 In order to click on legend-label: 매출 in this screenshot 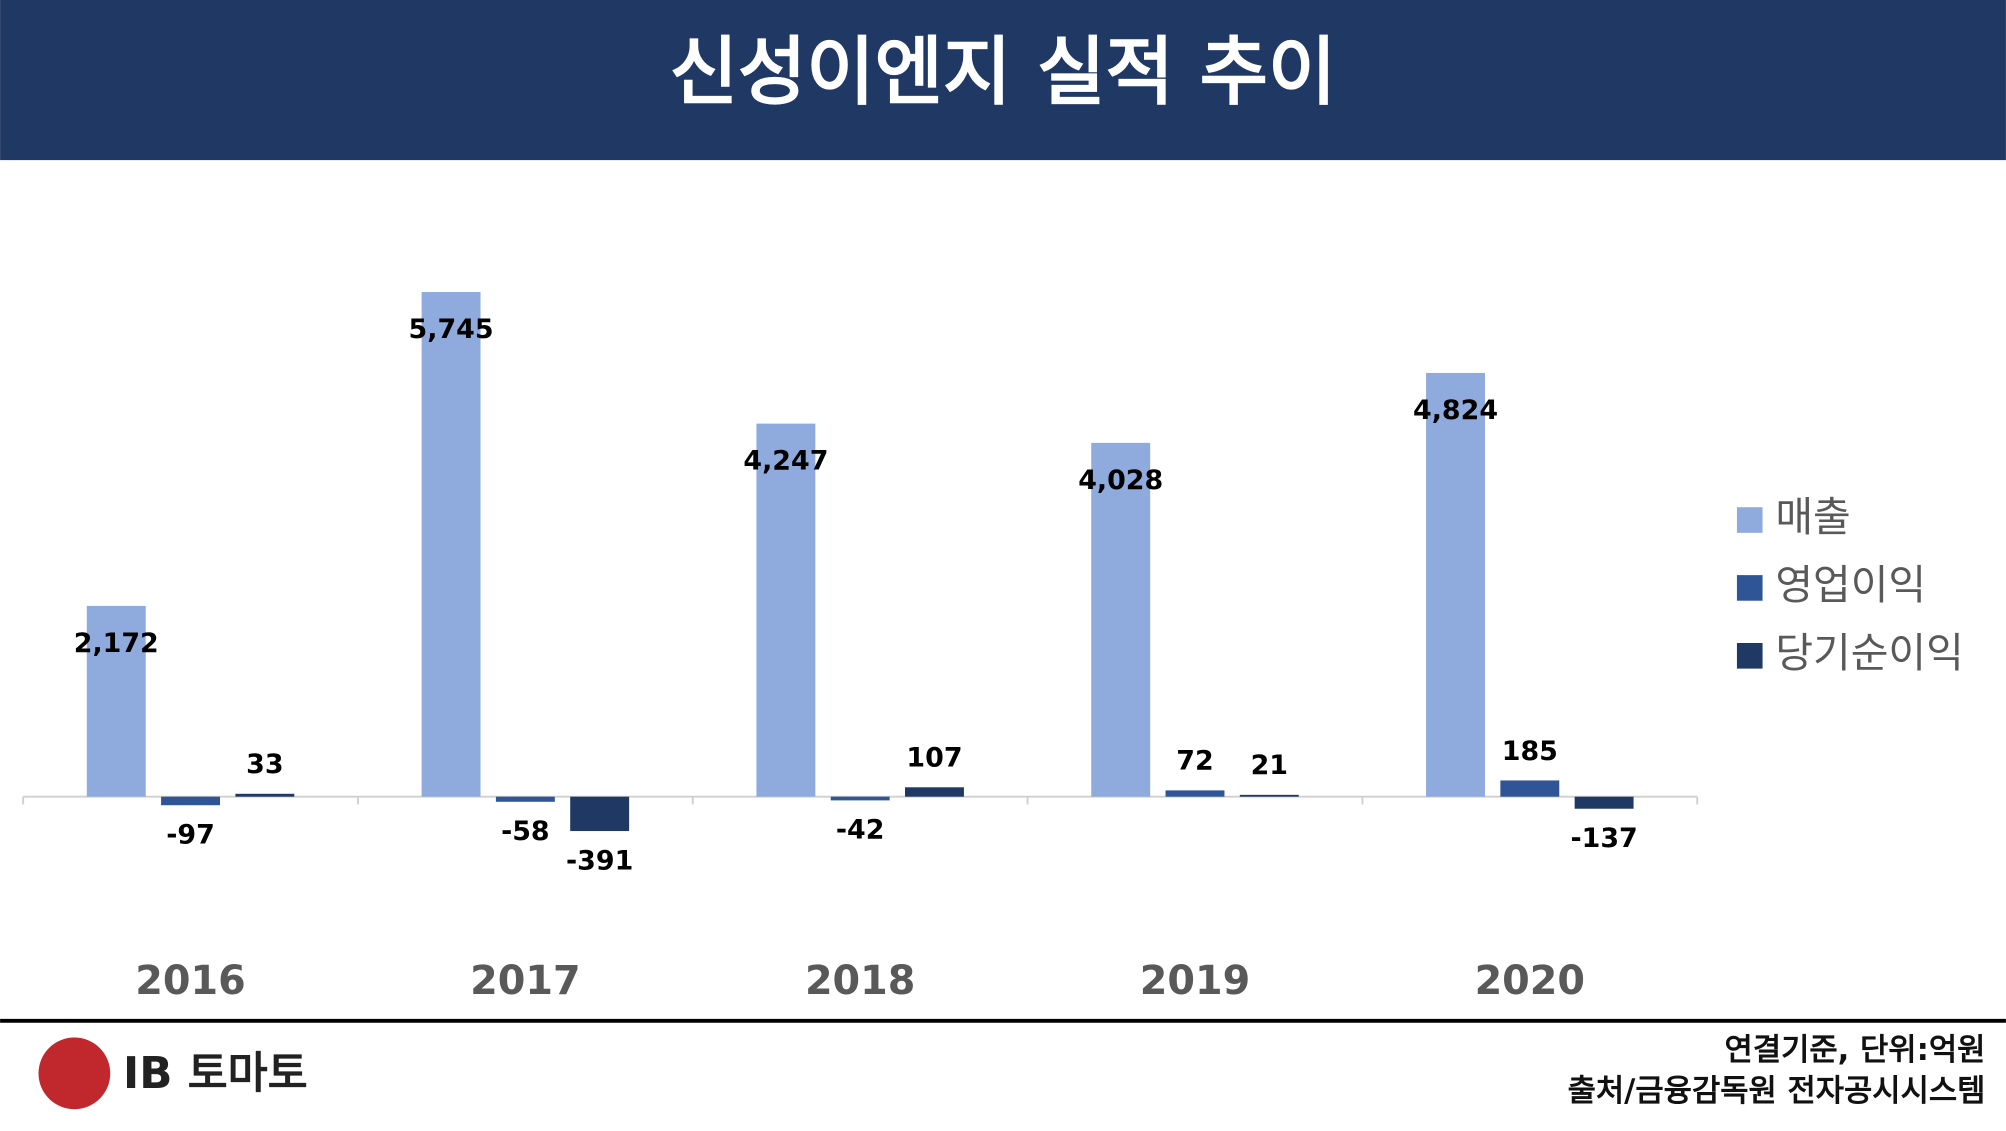, I will do `click(1812, 517)`.